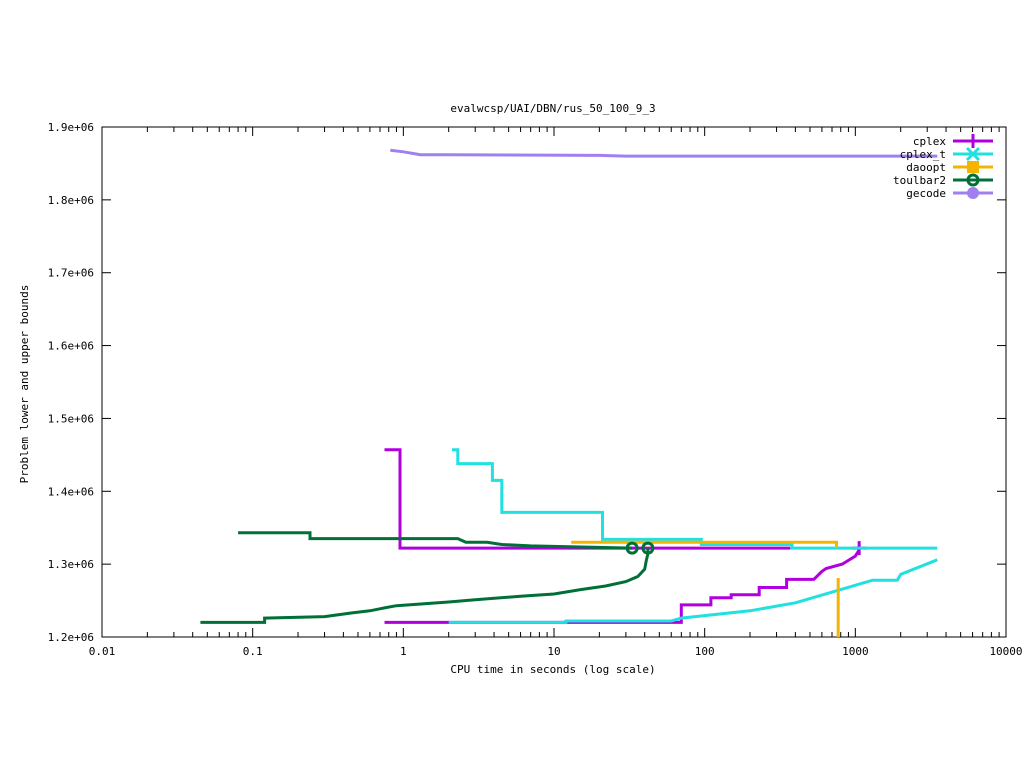 The height and width of the screenshot is (768, 1024). I want to click on legend-label: gecode, so click(926, 193).